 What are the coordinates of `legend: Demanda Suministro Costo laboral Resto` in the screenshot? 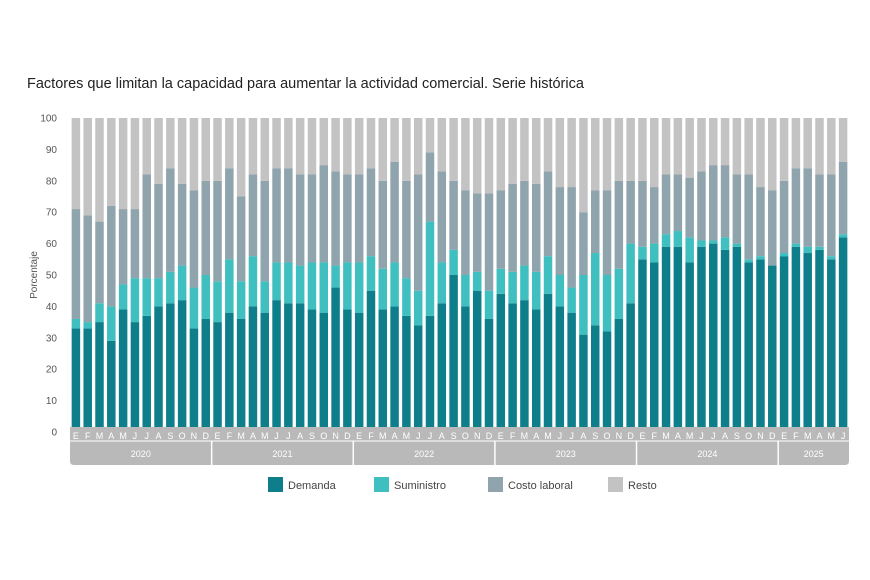 It's located at (462, 484).